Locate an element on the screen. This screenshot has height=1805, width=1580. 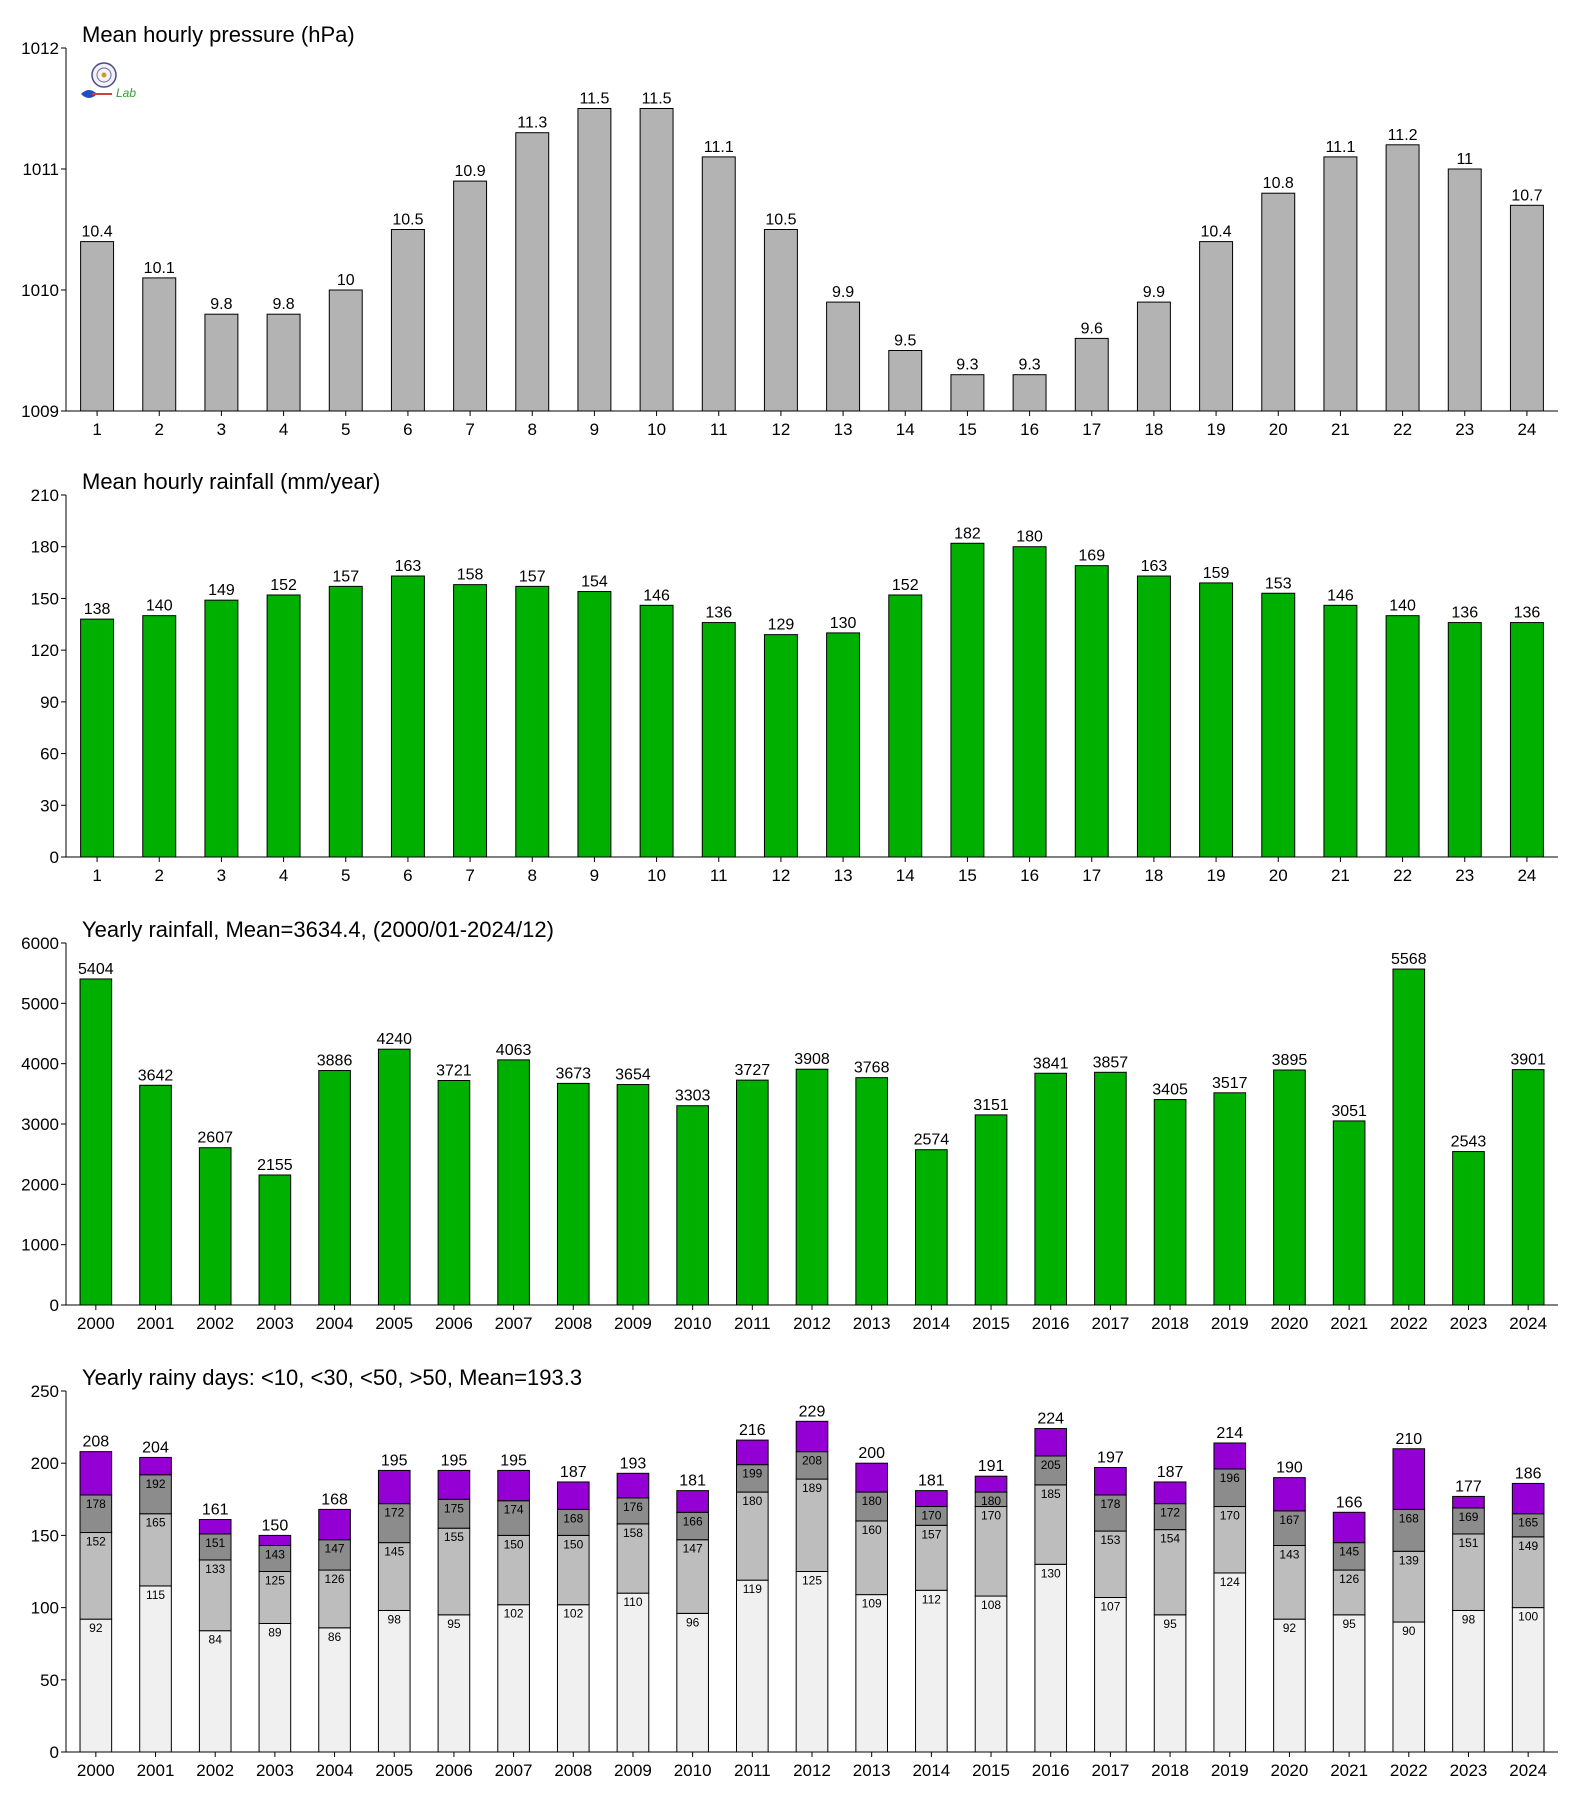
data-label: 3895 is located at coordinates (1290, 1060).